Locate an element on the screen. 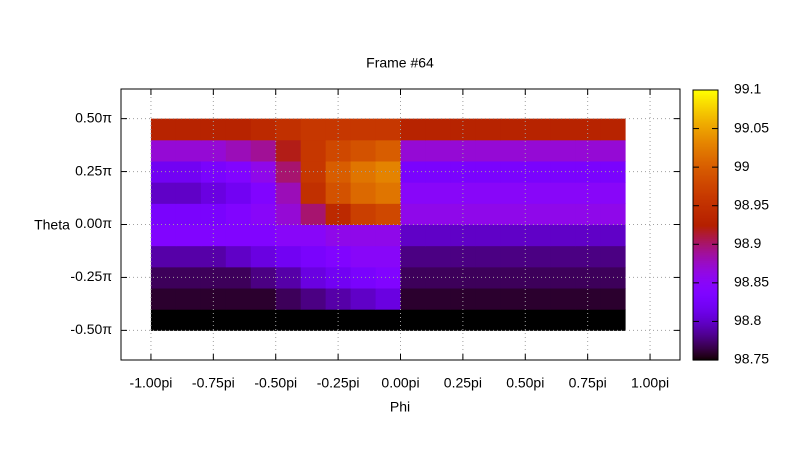  colorbar-tick-label: 99.1 is located at coordinates (747, 89).